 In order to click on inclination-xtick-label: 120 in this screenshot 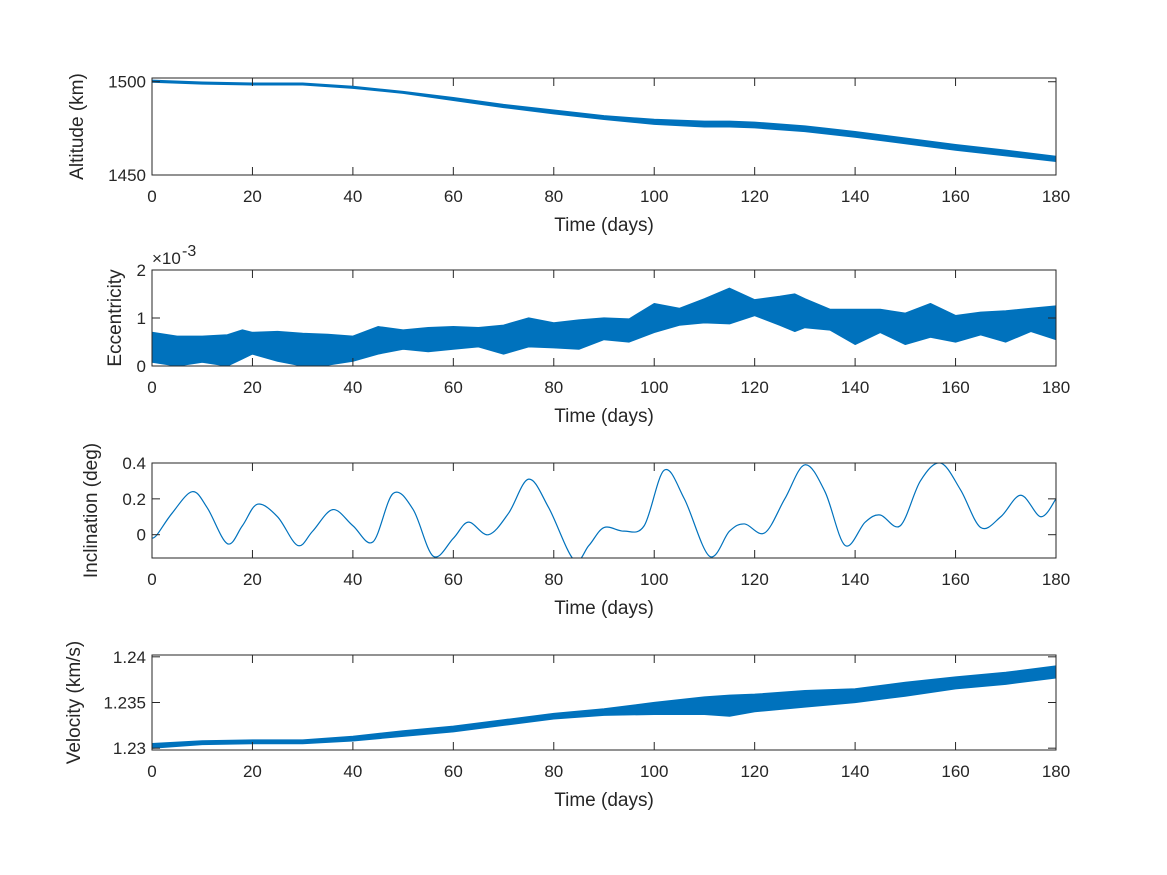, I will do `click(754, 579)`.